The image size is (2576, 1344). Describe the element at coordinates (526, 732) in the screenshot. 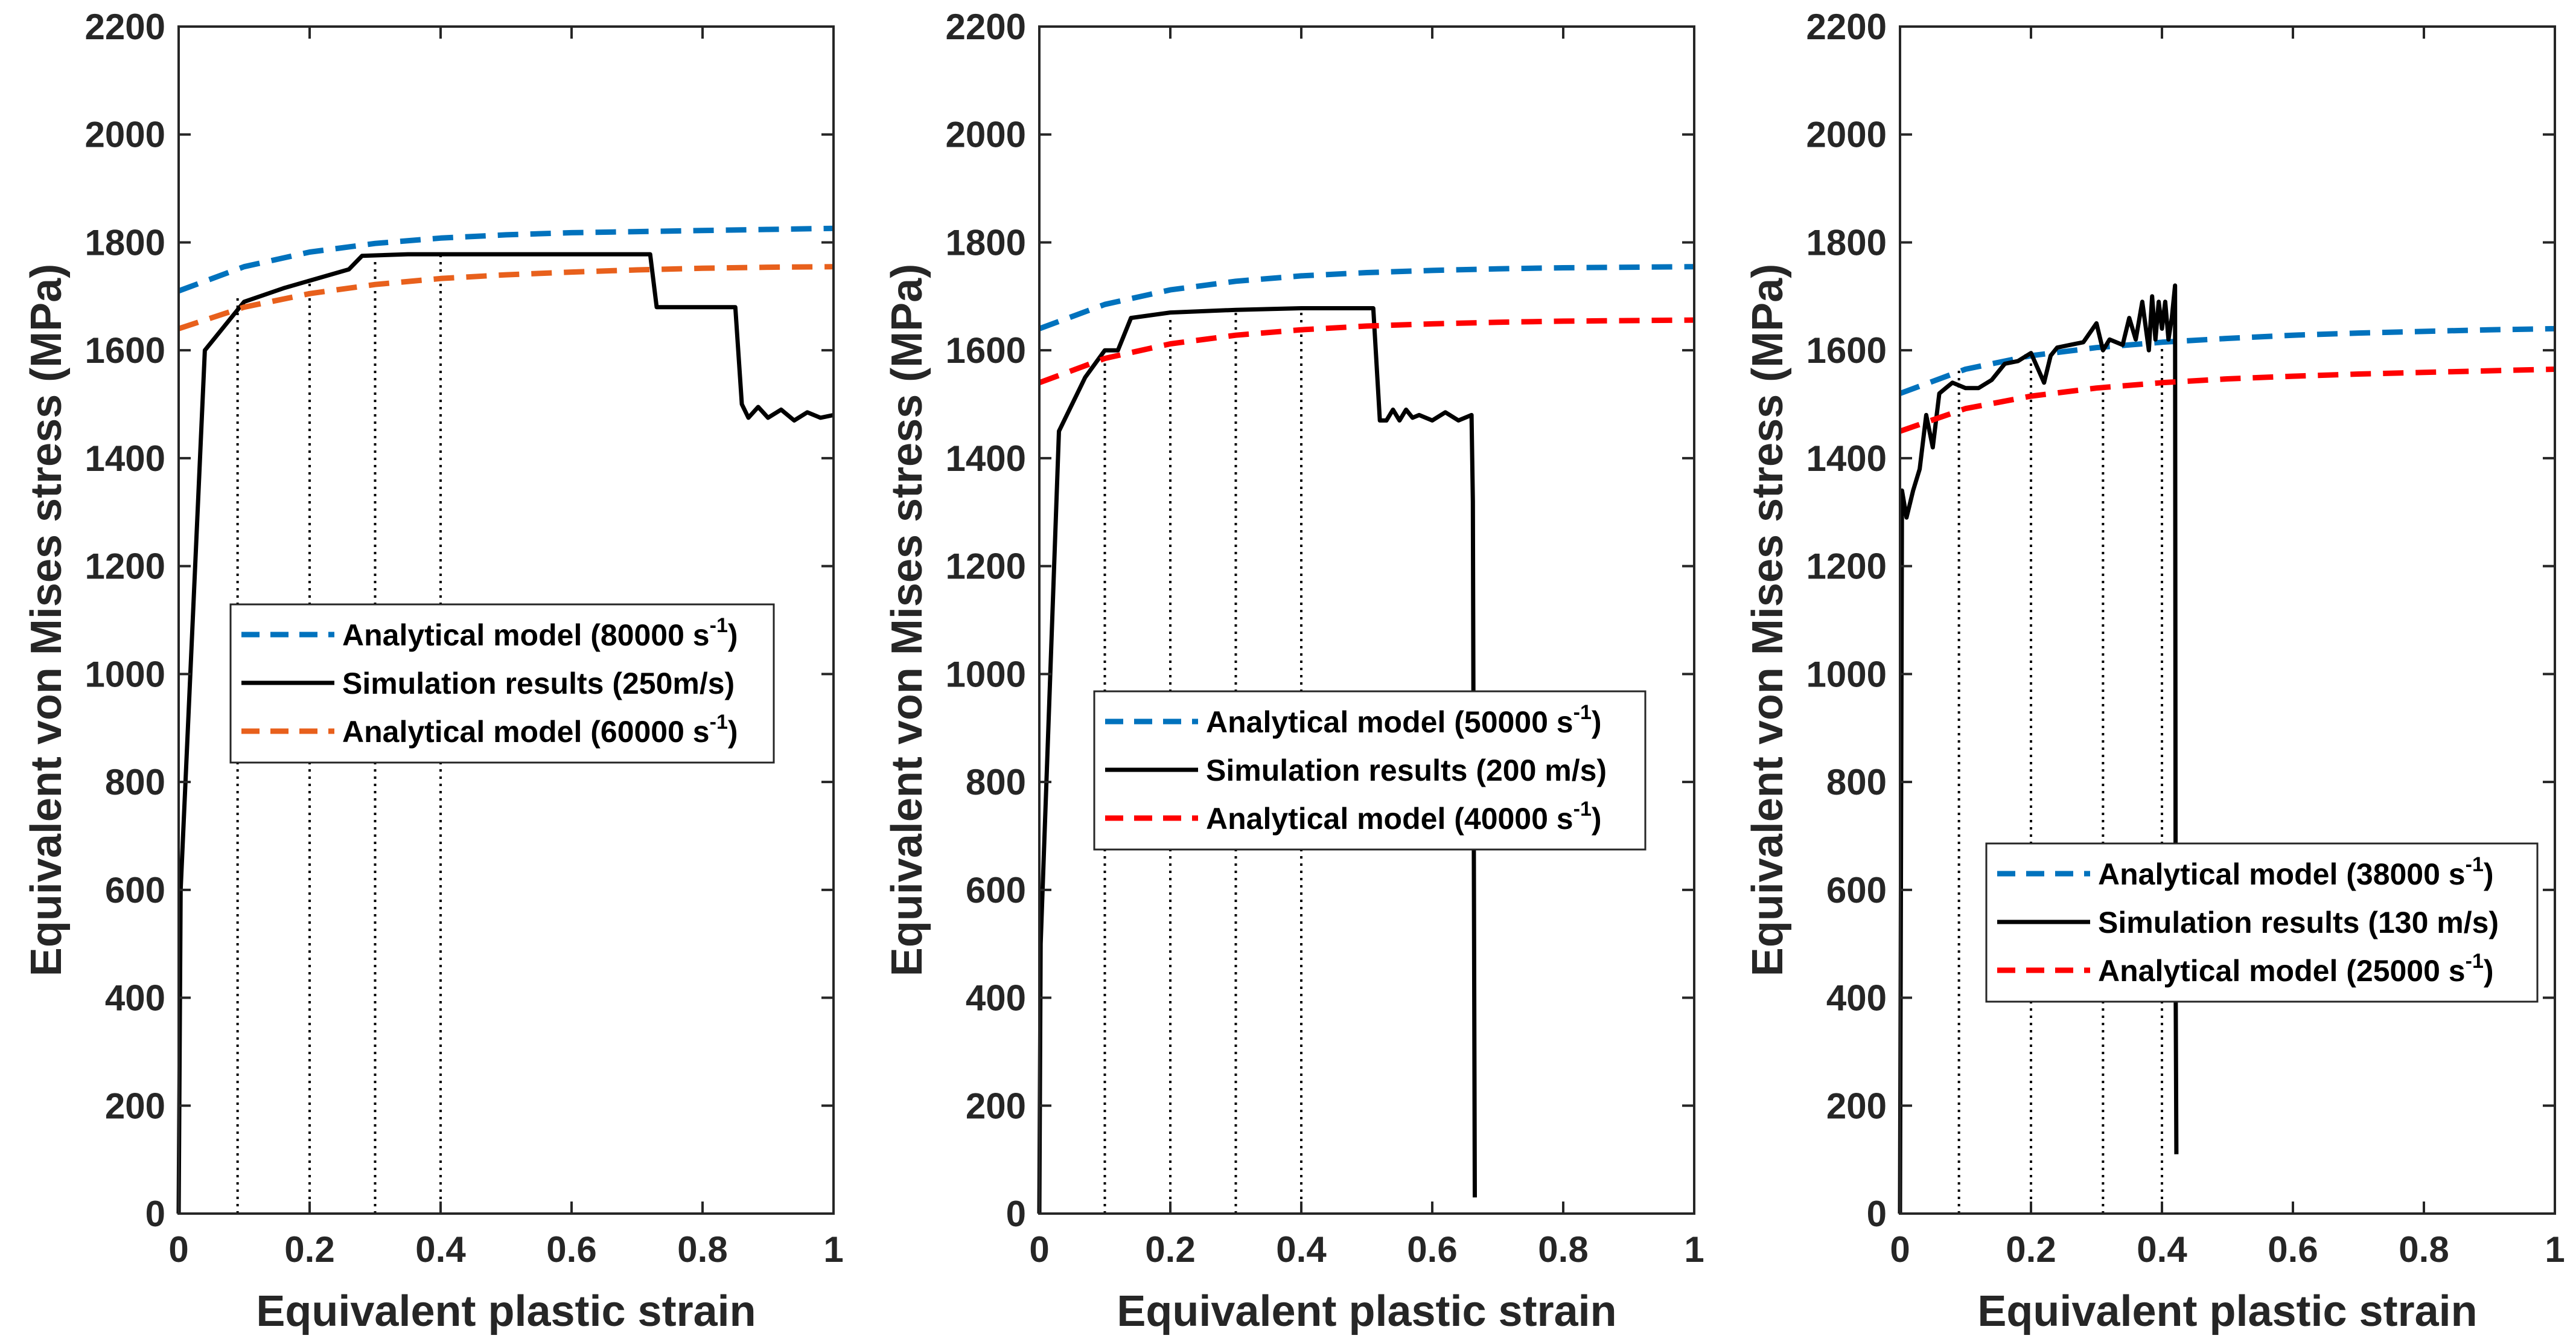

I see `legend-label-text: Analytical model (60000 s` at that location.